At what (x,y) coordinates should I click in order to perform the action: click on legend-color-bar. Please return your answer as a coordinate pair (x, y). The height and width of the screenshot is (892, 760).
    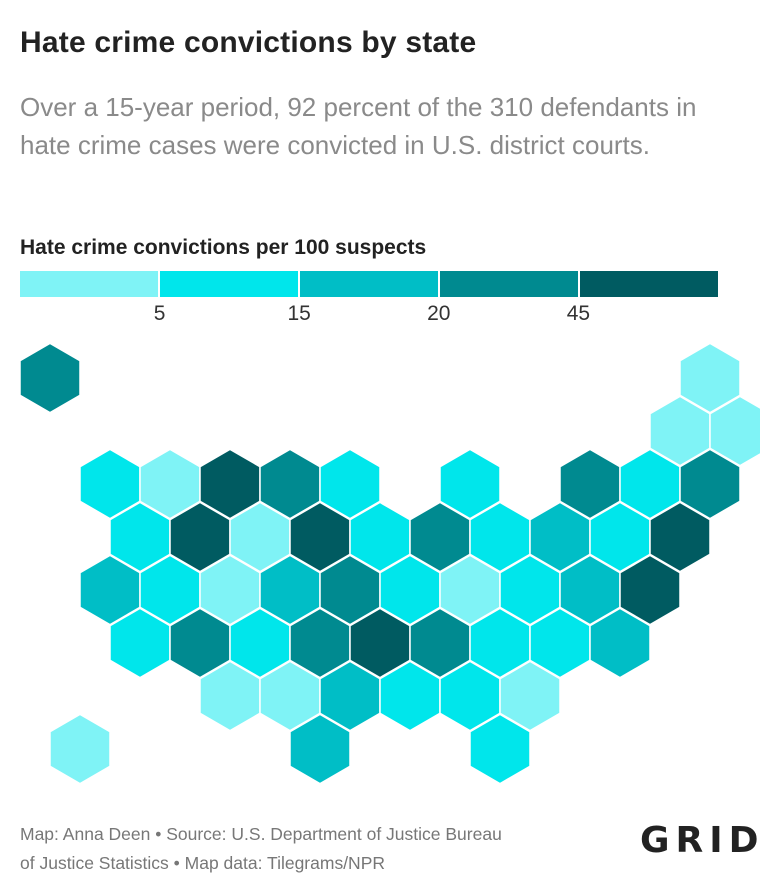
    Looking at the image, I should click on (369, 284).